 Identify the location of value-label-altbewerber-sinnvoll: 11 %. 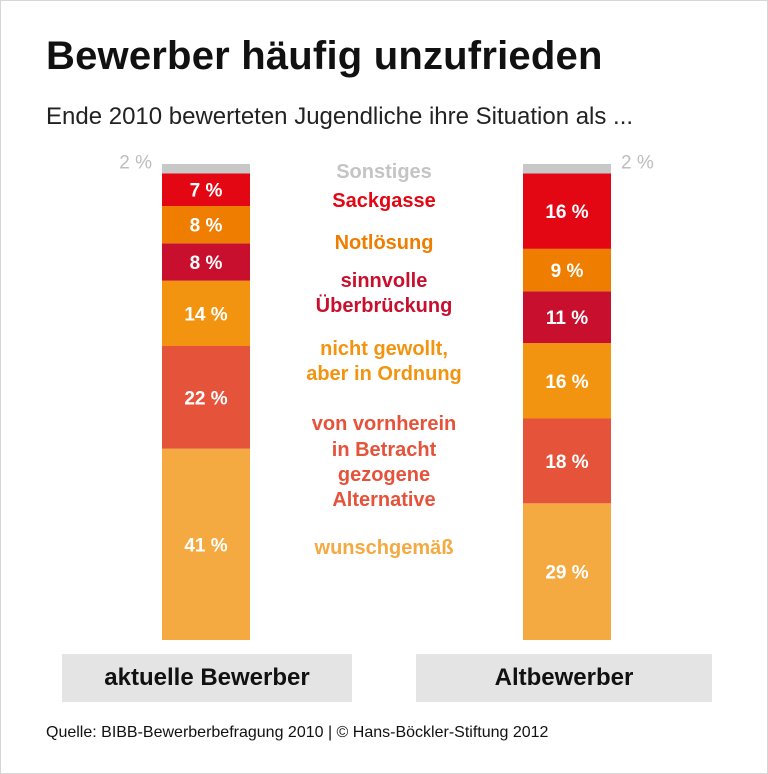
(567, 318).